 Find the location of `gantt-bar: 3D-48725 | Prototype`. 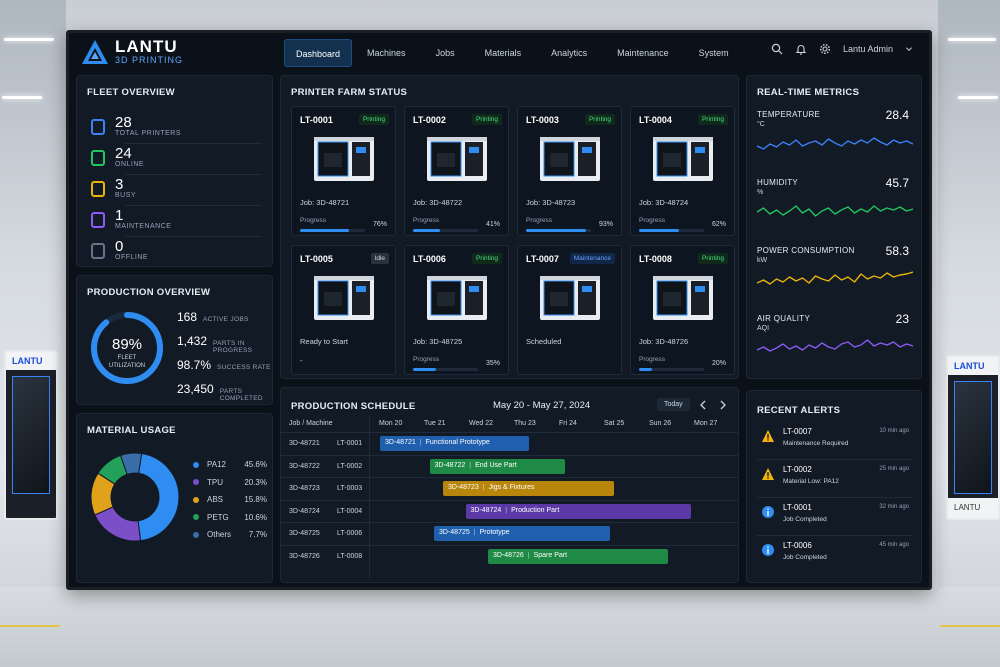

gantt-bar: 3D-48725 | Prototype is located at coordinates (522, 533).